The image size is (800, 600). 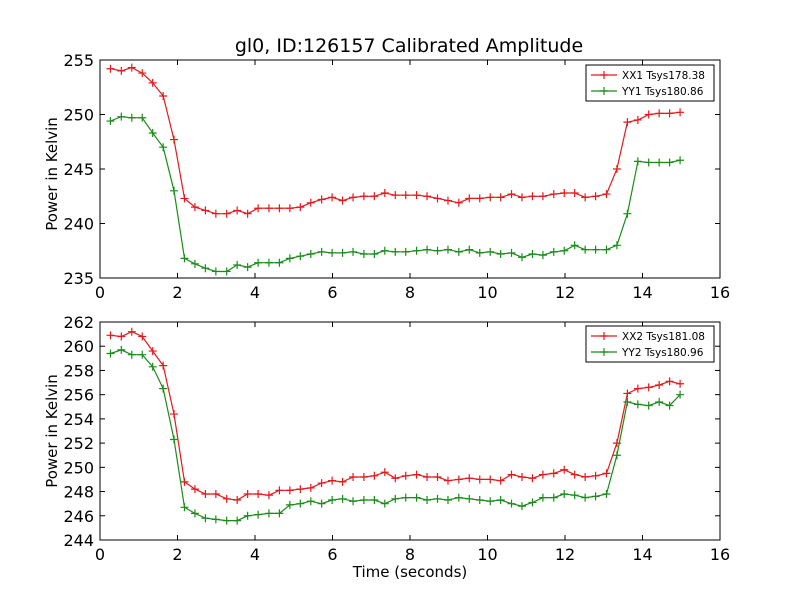 What do you see at coordinates (663, 76) in the screenshot?
I see `legend-label-xx1: XX1 Tsys178.38` at bounding box center [663, 76].